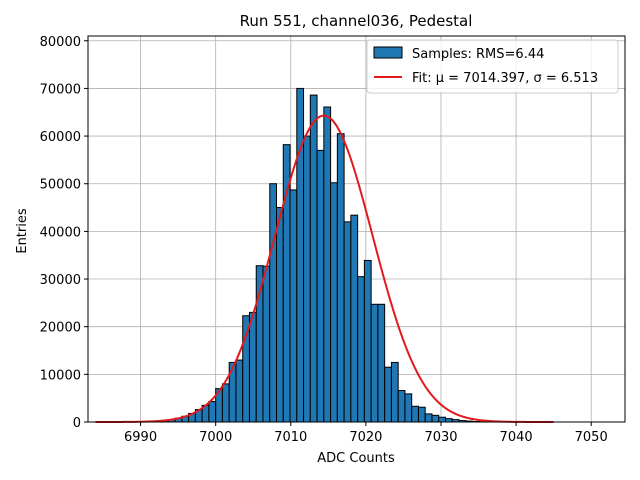  Describe the element at coordinates (290, 437) in the screenshot. I see `x-tick-label: 7010` at that location.